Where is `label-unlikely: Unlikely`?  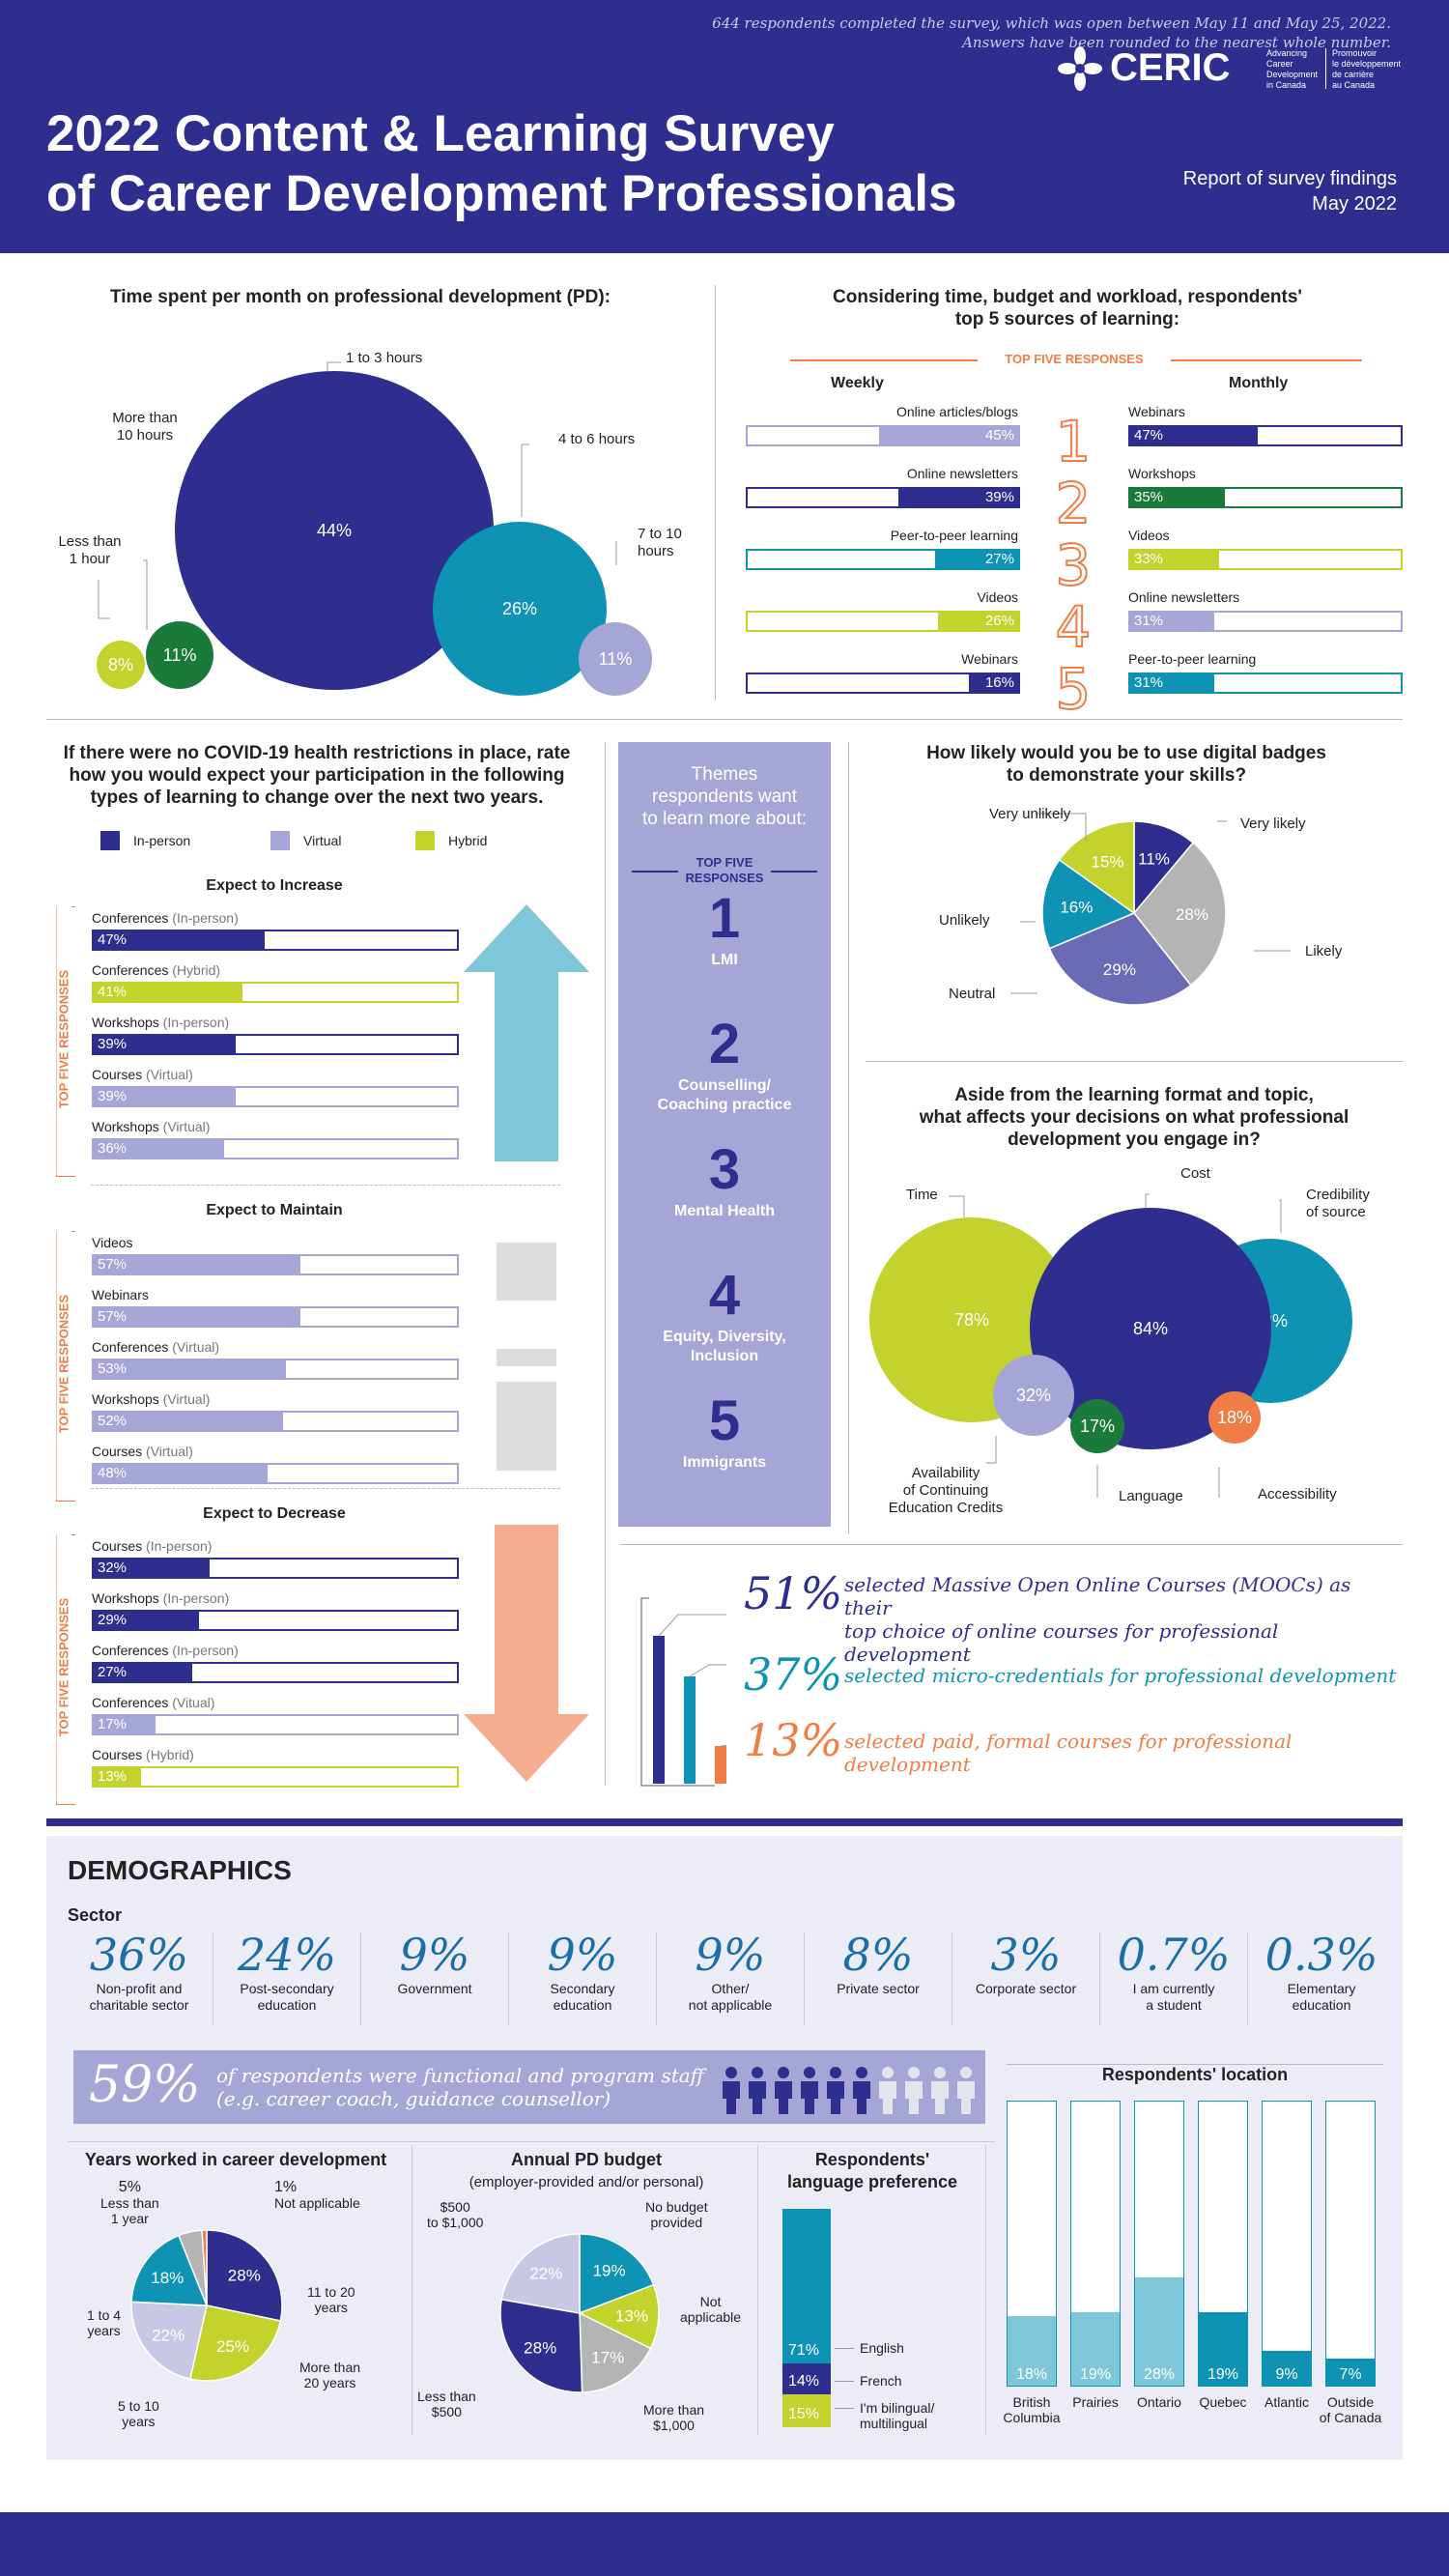 label-unlikely: Unlikely is located at coordinates (964, 921).